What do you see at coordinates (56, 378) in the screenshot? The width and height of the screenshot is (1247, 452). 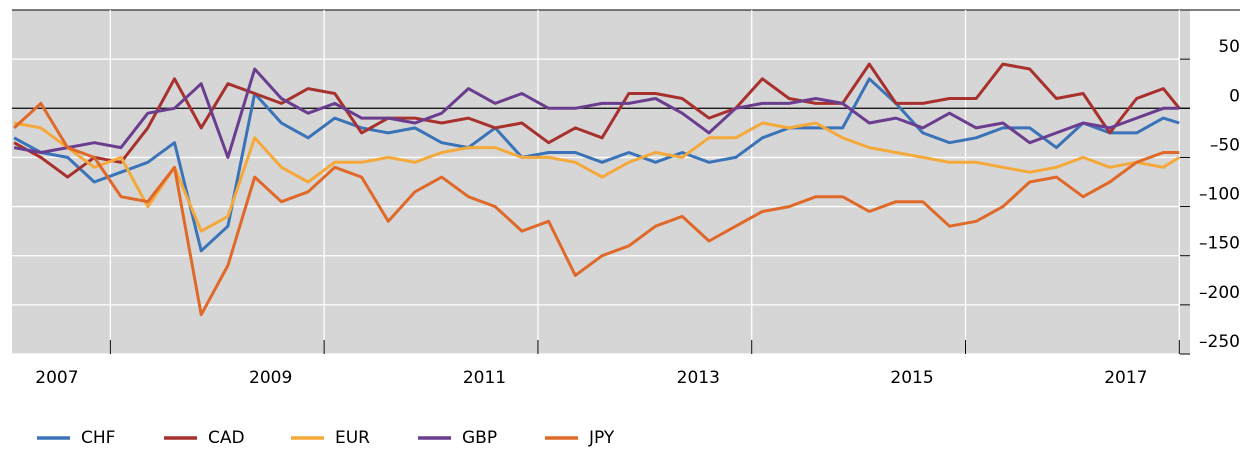 I see `x-tick-label: 2007` at bounding box center [56, 378].